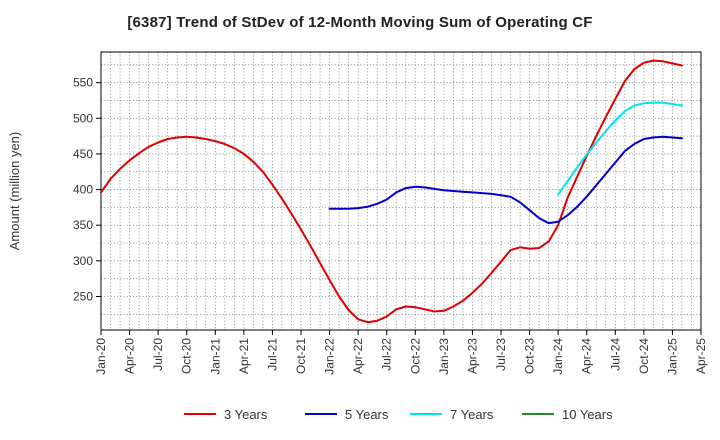  Describe the element at coordinates (398, 414) in the screenshot. I see `legend: 3 Years 5 Years 7 Years 10 Years` at that location.